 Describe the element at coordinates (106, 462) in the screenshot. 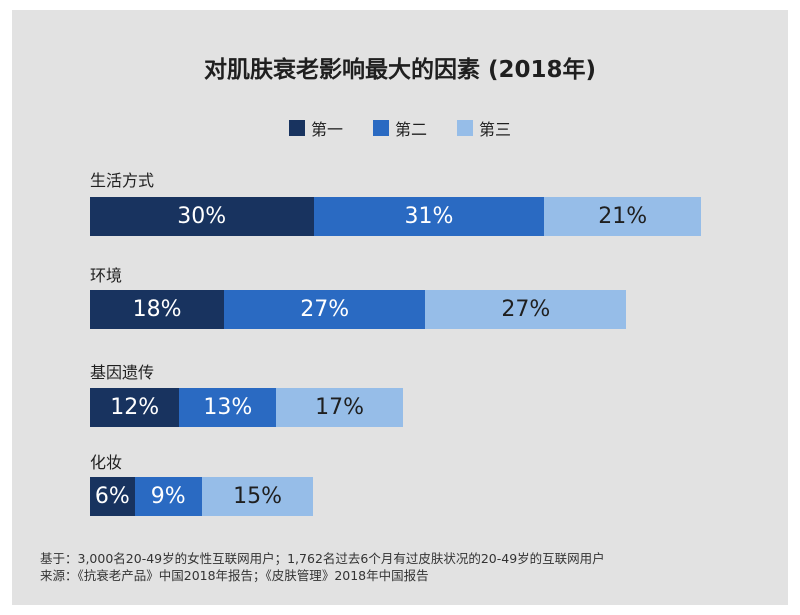

I see `category-label-makeup: 化妆` at that location.